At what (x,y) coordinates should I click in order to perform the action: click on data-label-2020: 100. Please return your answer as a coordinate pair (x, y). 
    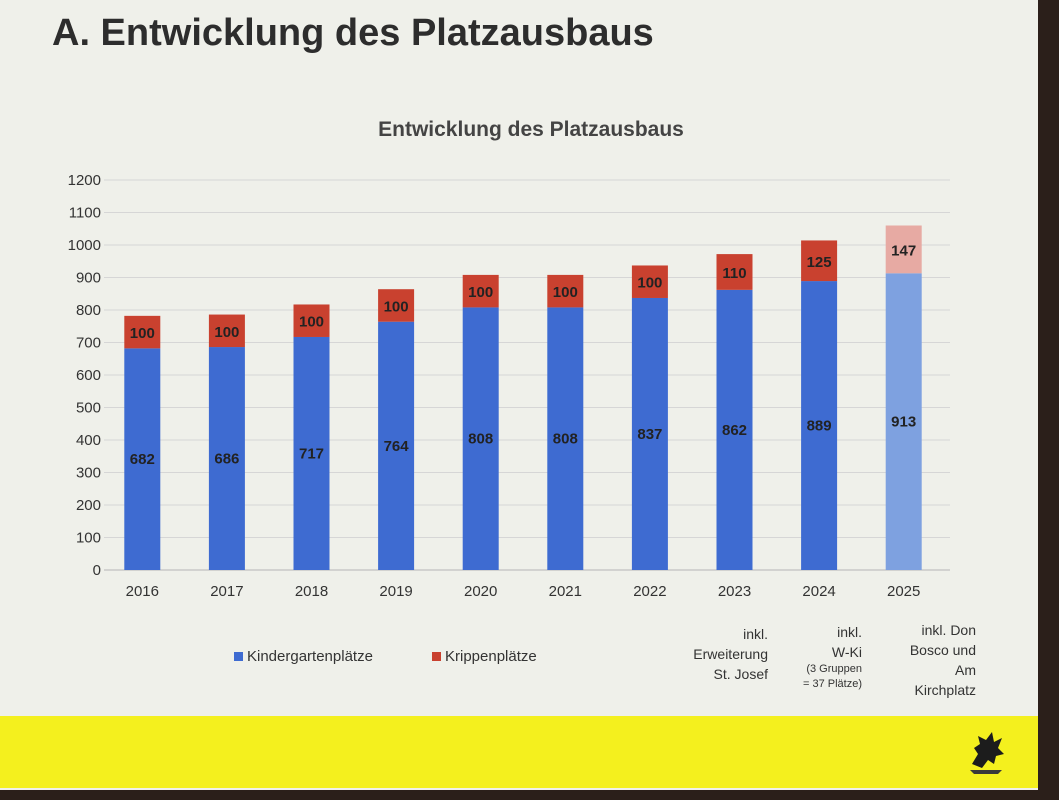
    Looking at the image, I should click on (480, 292).